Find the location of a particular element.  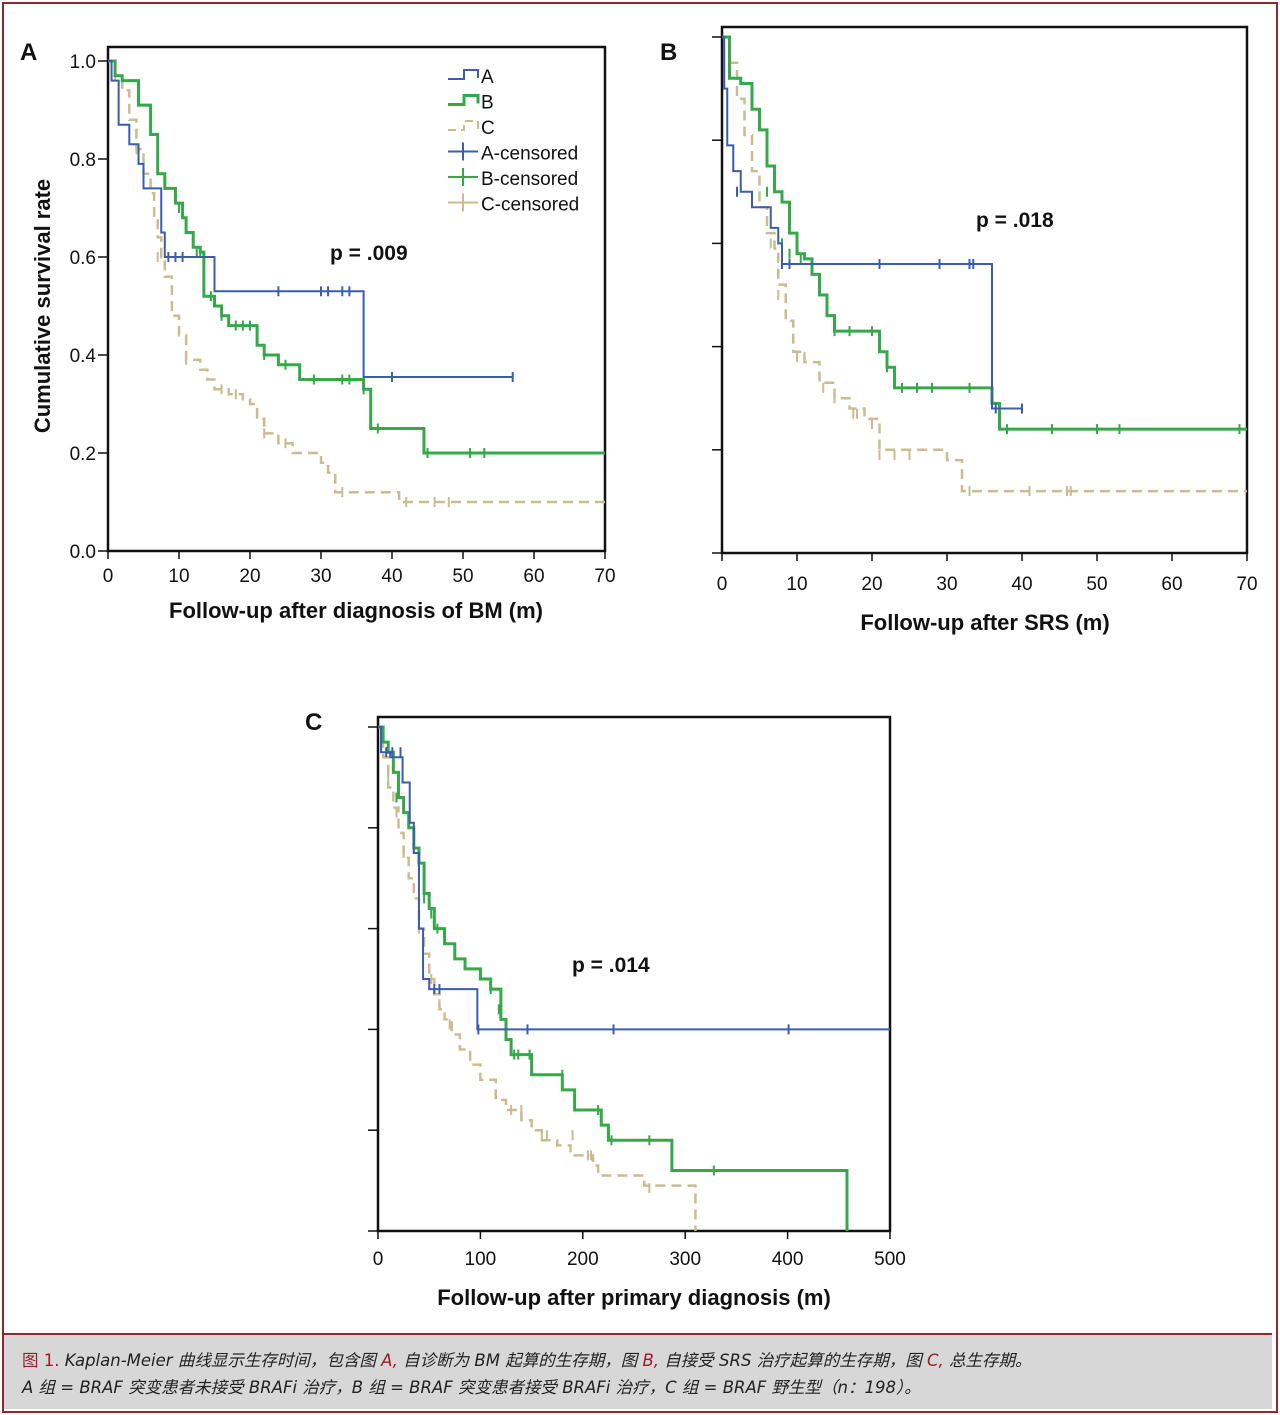

legend-item: C is located at coordinates (471, 128).